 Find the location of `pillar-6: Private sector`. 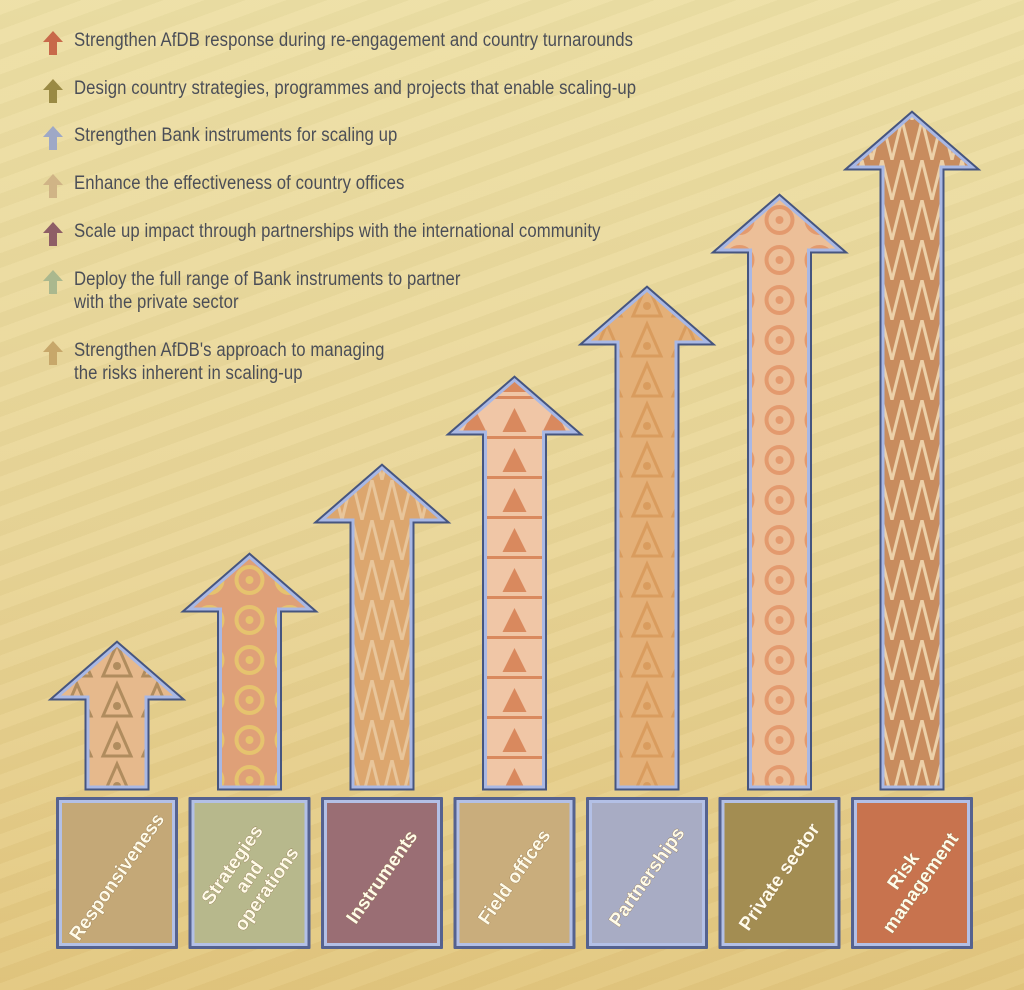

pillar-6: Private sector is located at coordinates (779, 571).